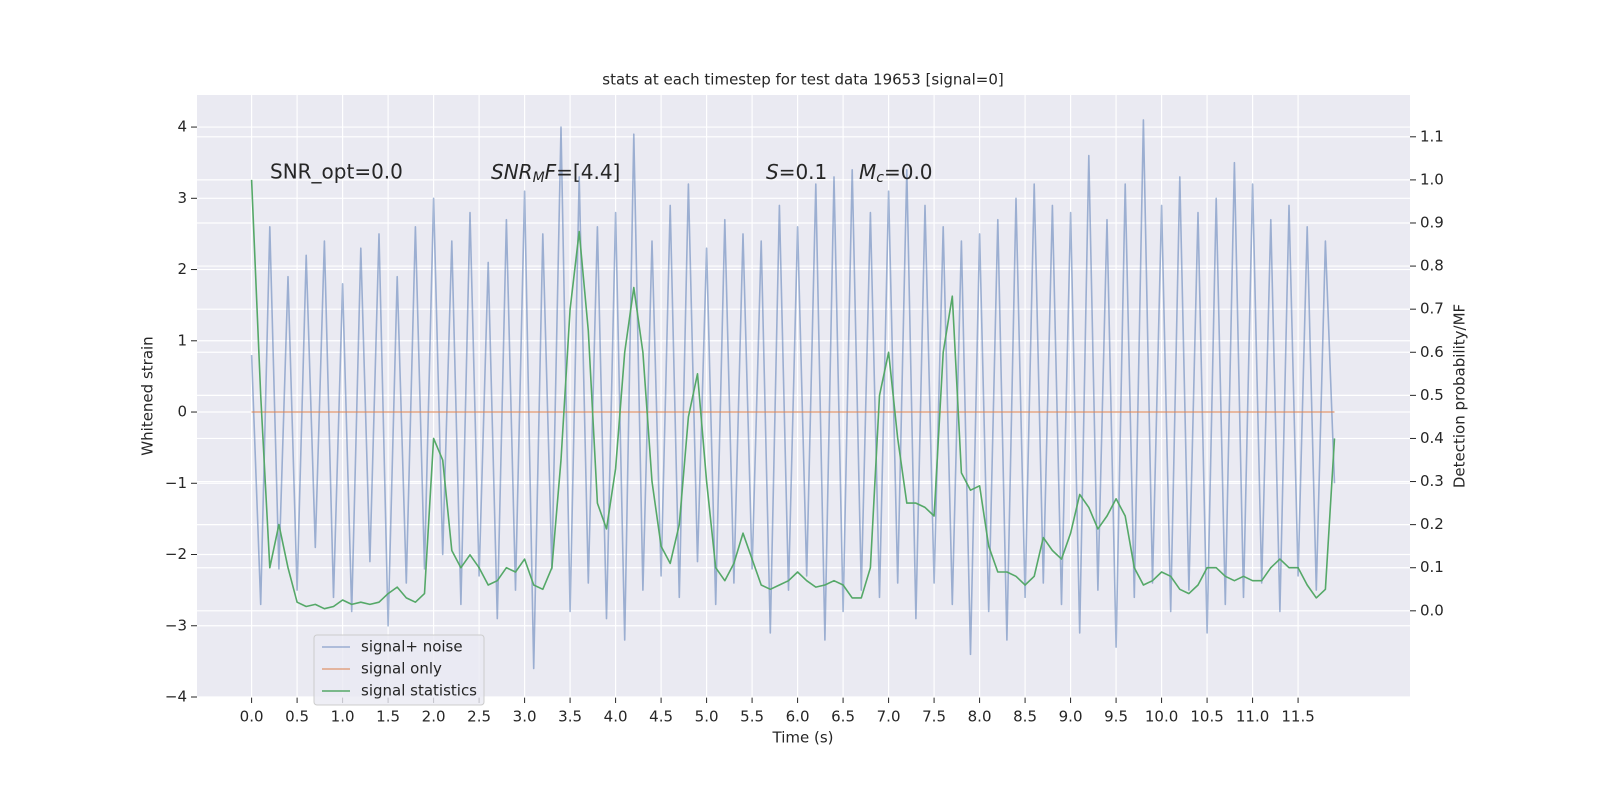 This screenshot has height=800, width=1600. Describe the element at coordinates (176, 554) in the screenshot. I see `y-tick-label: −2` at that location.